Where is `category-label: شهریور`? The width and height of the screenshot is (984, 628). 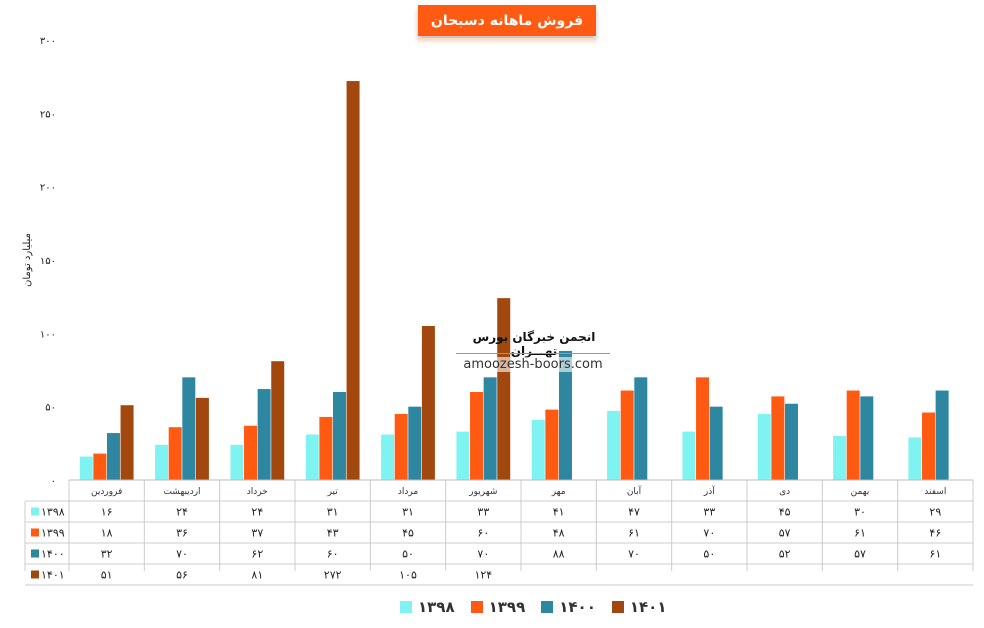 category-label: شهریور is located at coordinates (482, 492).